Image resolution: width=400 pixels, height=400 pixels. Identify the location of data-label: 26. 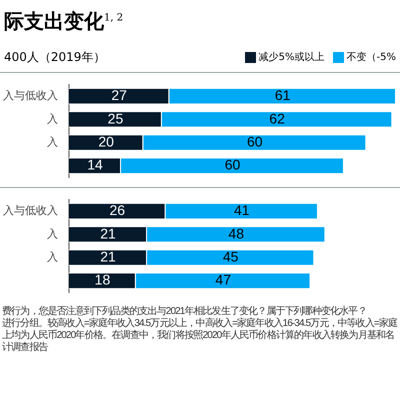
(118, 210).